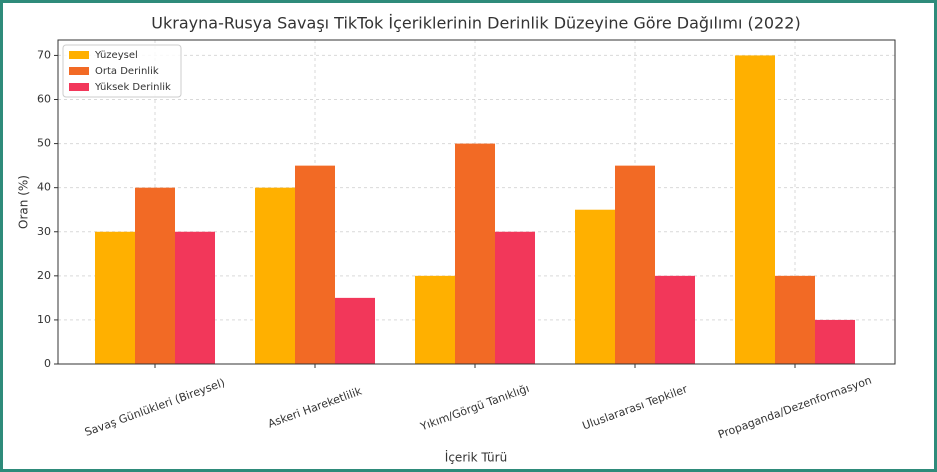  What do you see at coordinates (47, 363) in the screenshot?
I see `y-tick-label: 0` at bounding box center [47, 363].